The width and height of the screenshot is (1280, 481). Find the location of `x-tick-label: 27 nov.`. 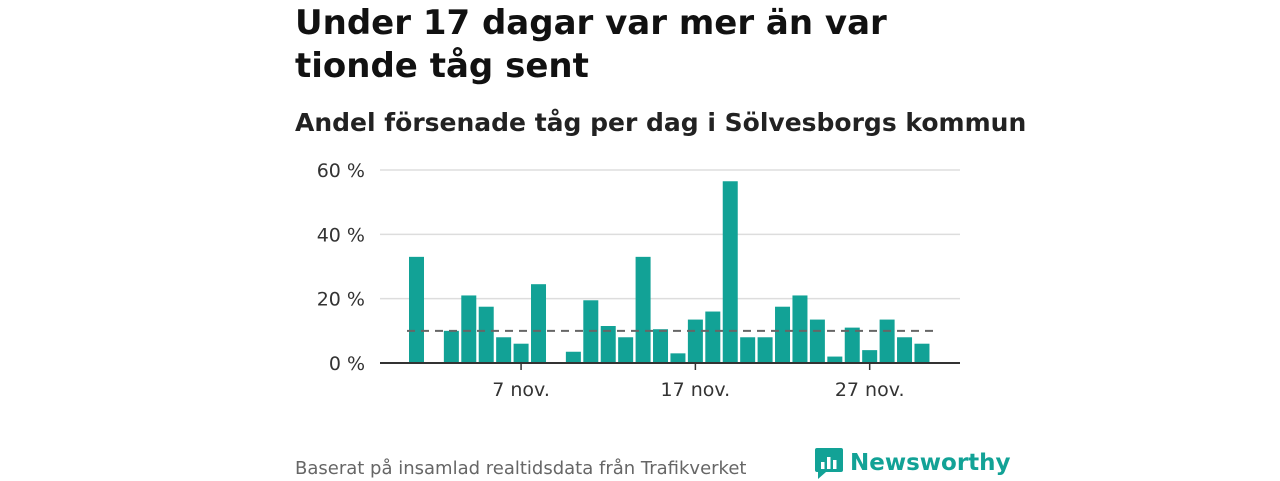

x-tick-label: 27 nov. is located at coordinates (870, 390).